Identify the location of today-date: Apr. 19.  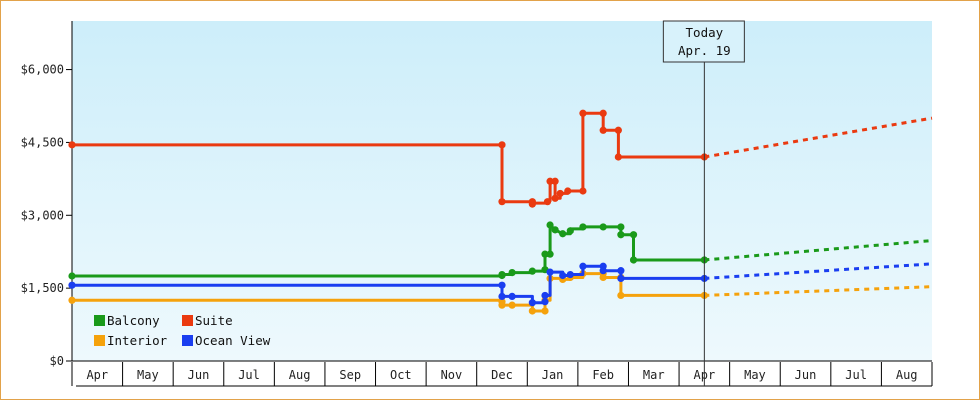
(704, 50).